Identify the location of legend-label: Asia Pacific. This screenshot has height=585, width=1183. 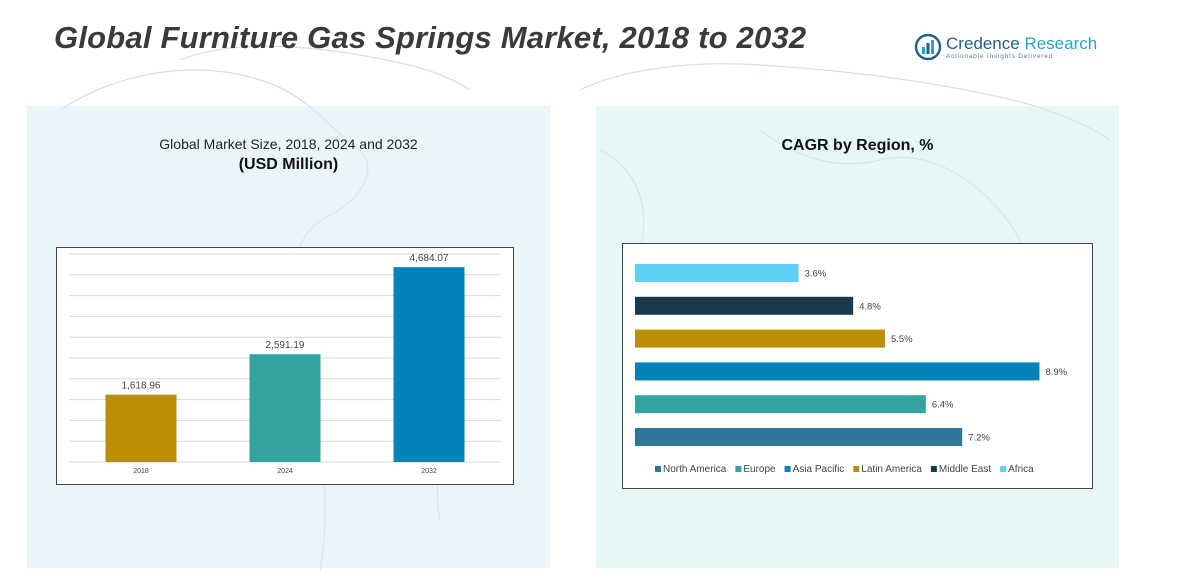
(819, 469).